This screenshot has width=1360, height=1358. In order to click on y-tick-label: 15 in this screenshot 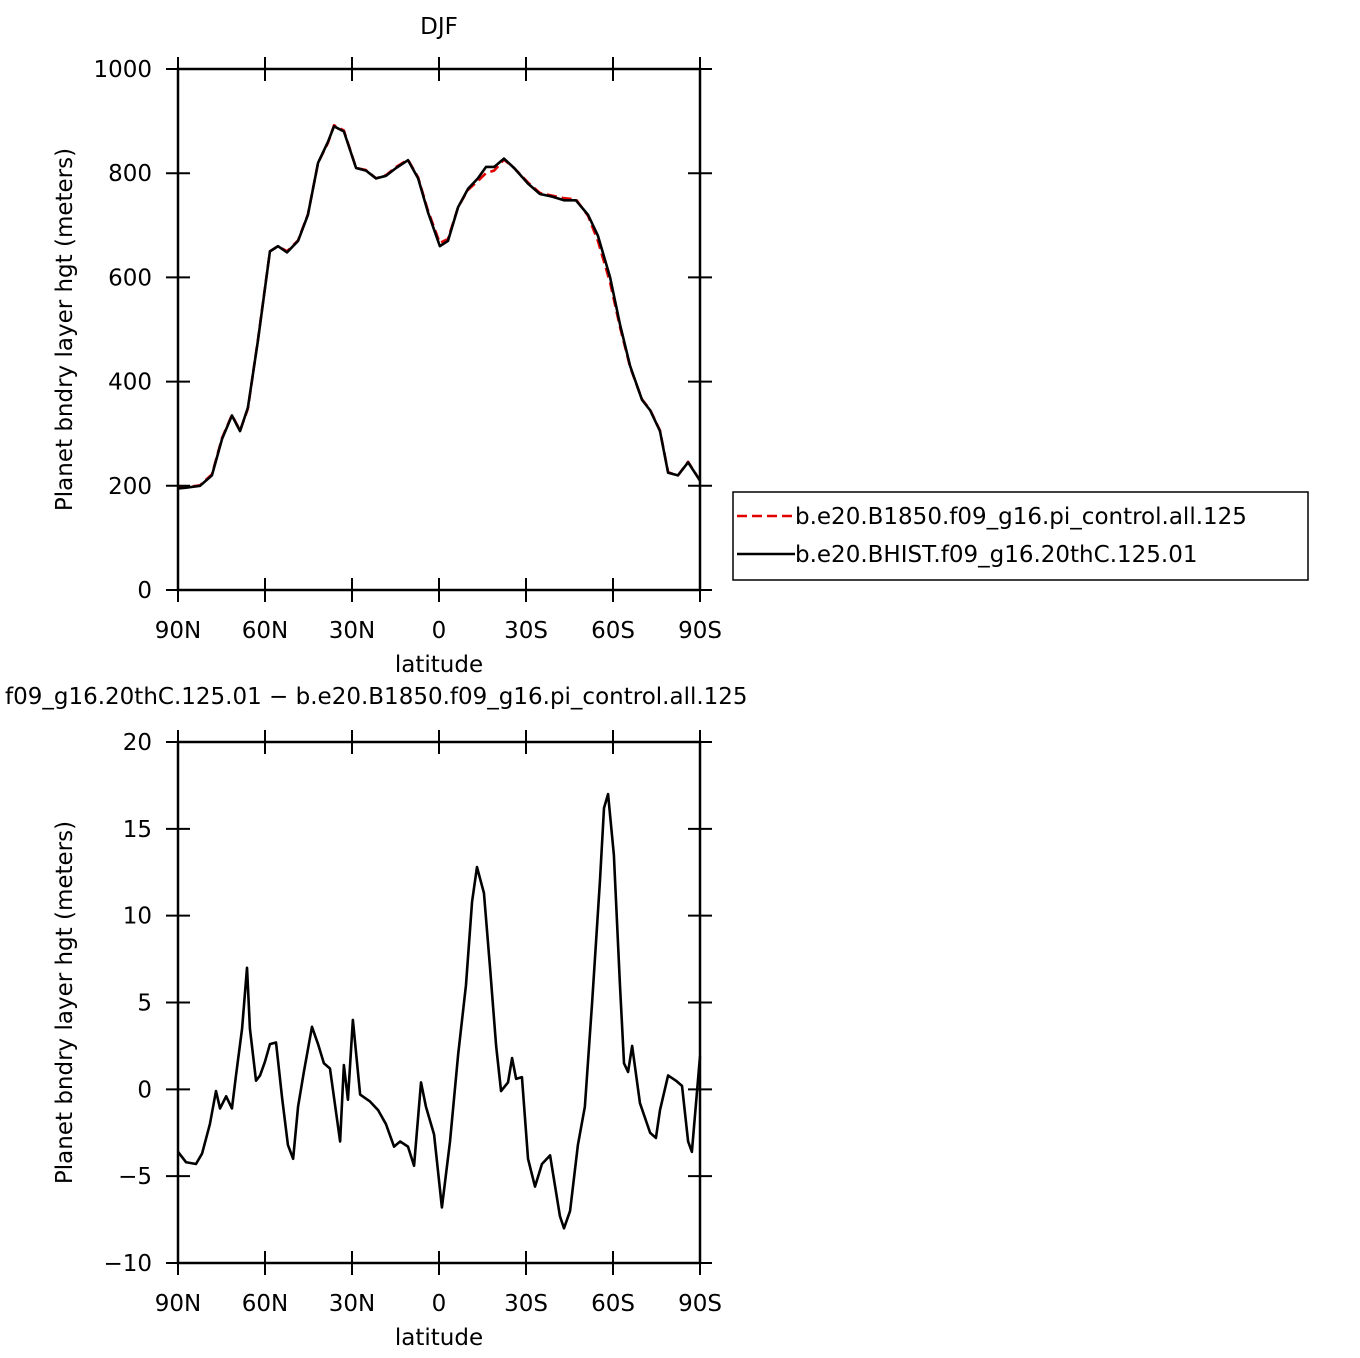, I will do `click(137, 830)`.